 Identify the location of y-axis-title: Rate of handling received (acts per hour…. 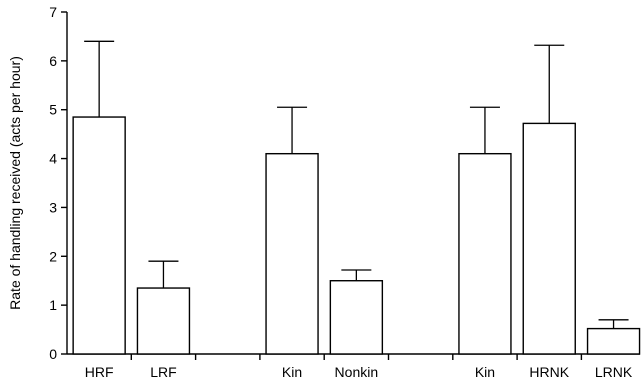
(15, 183).